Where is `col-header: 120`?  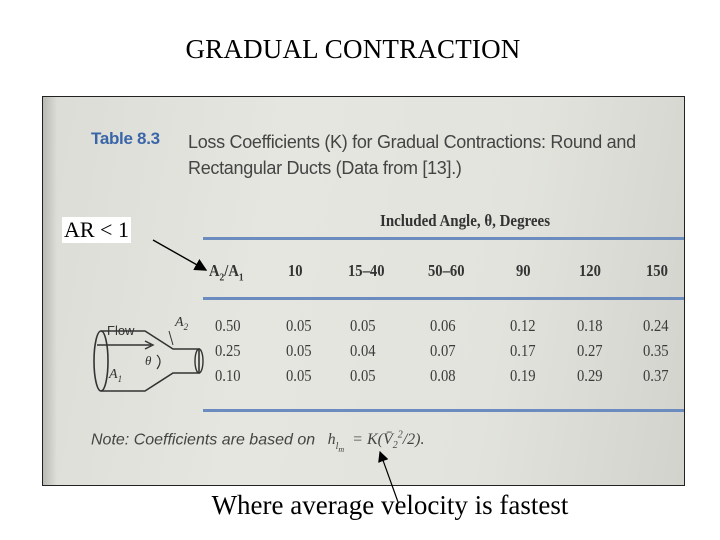 col-header: 120 is located at coordinates (590, 270).